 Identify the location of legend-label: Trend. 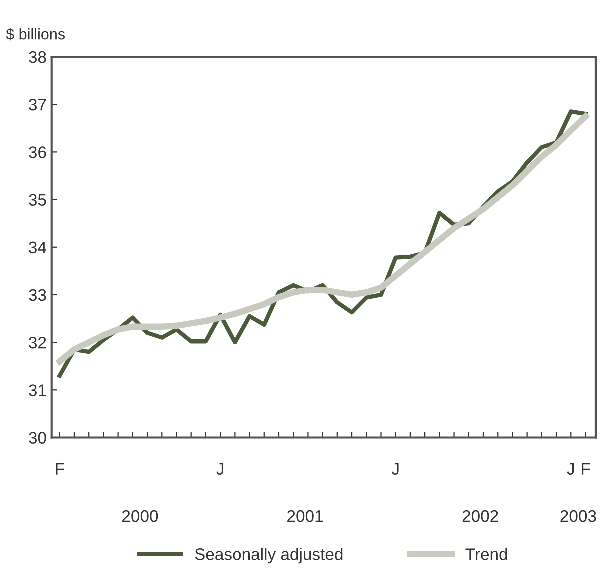
(487, 554).